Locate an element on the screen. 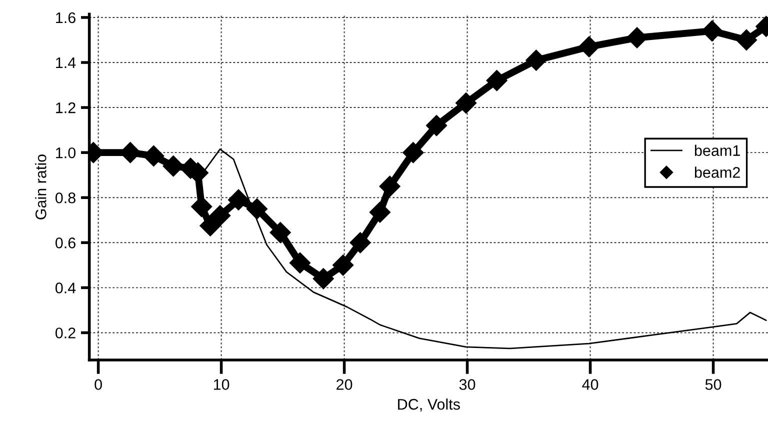 This screenshot has height=427, width=768. x-tick-label: 10 is located at coordinates (222, 384).